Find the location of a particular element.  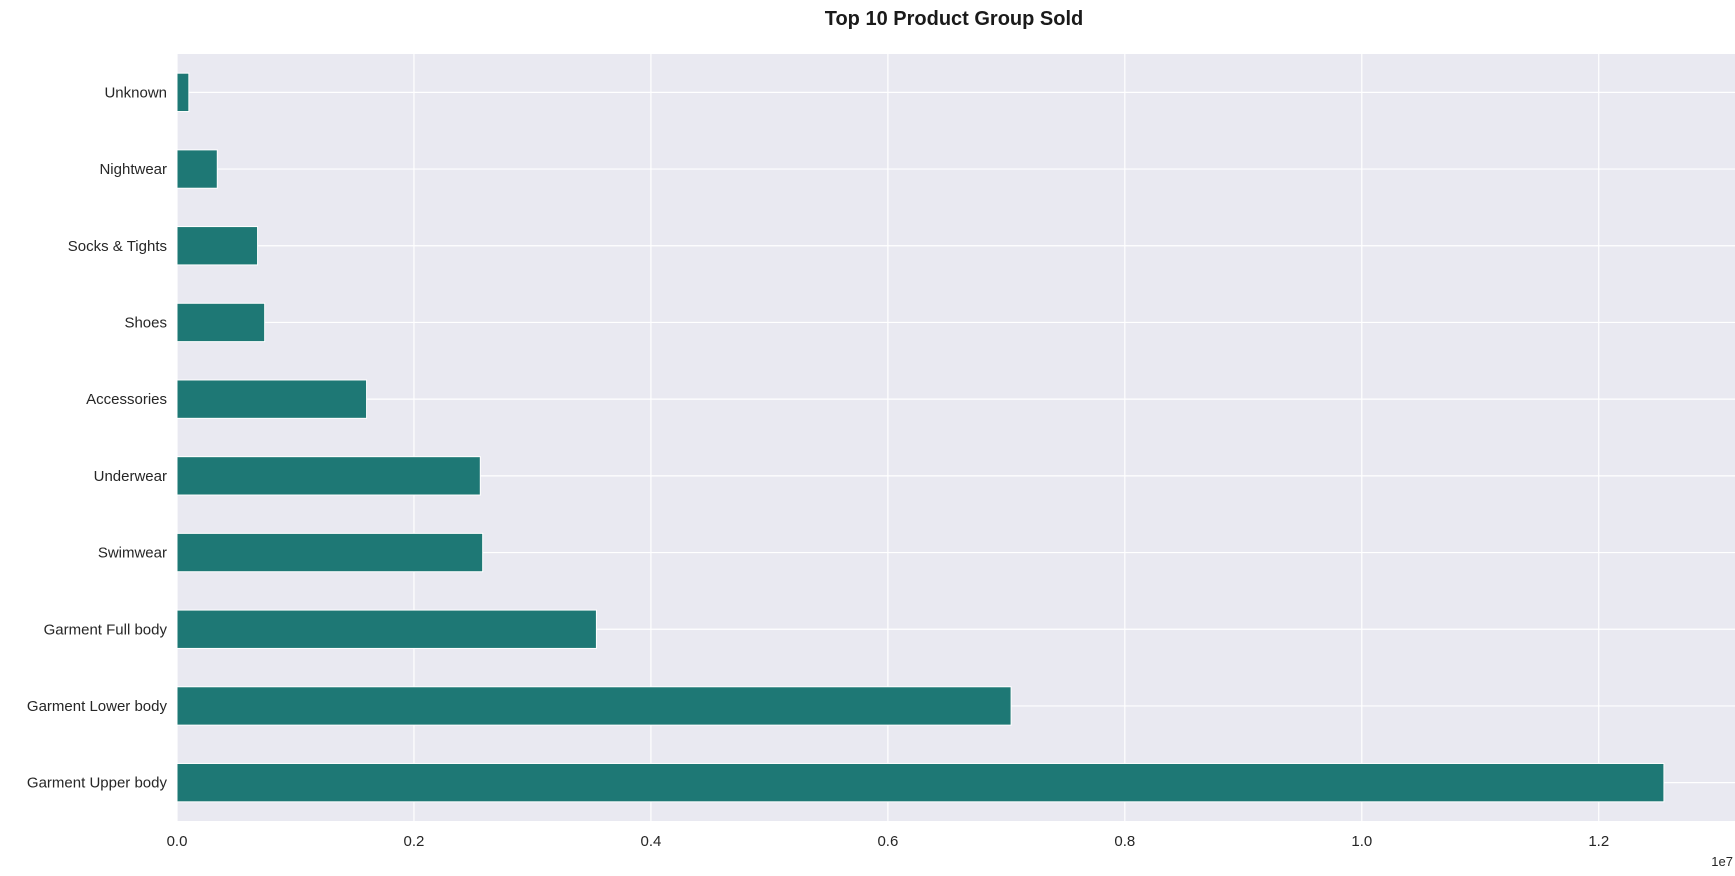

chart-title: Top 10 Product Group Sold is located at coordinates (954, 19).